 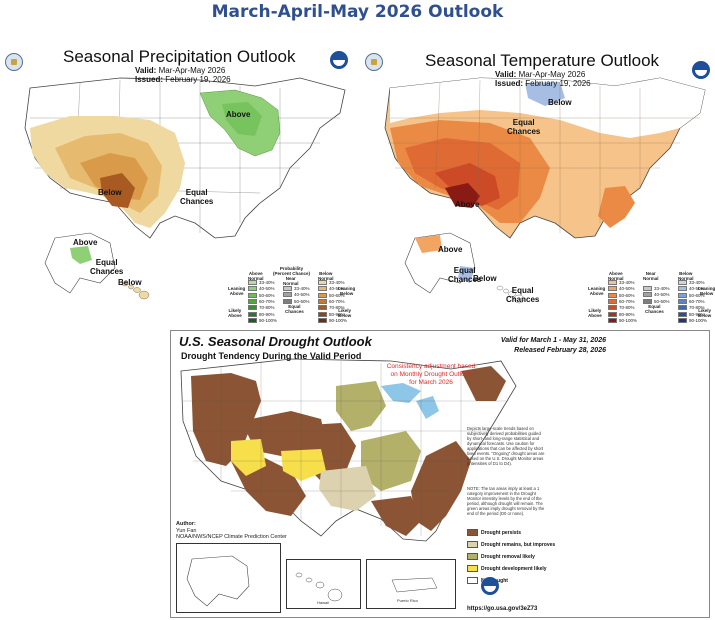 I want to click on drought-title: U.S. Seasonal Drought Outlook, so click(x=275, y=341).